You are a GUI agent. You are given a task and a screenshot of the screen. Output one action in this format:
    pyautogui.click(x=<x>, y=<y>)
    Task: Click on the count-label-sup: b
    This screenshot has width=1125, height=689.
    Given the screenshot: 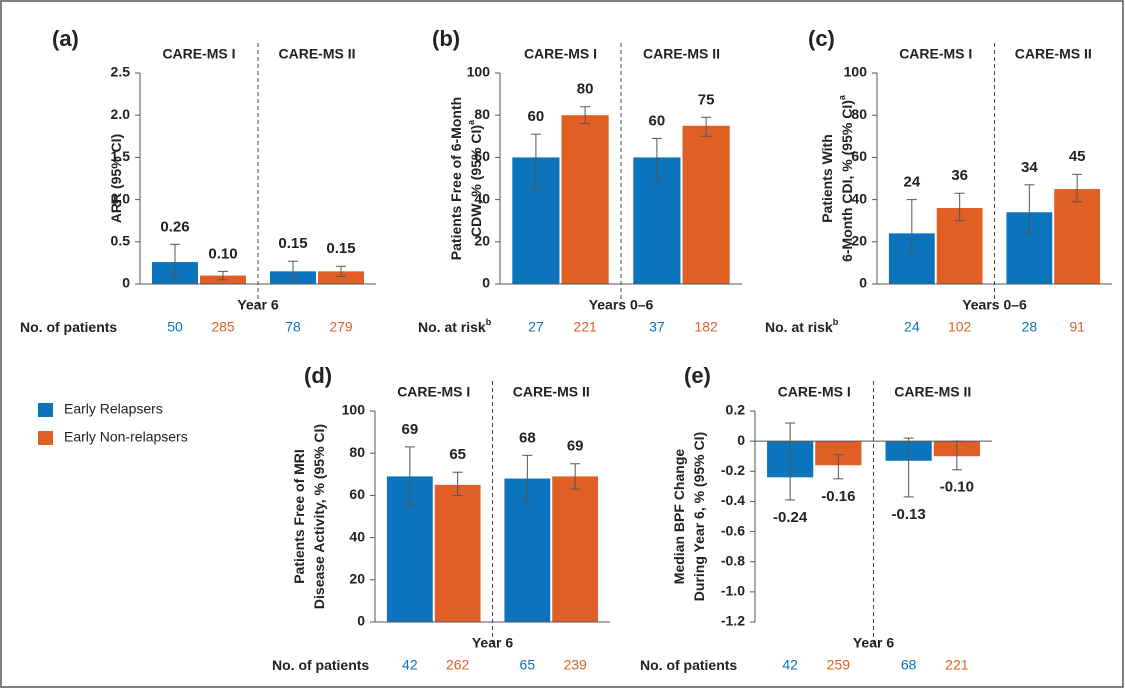 What is the action you would take?
    pyautogui.click(x=836, y=322)
    